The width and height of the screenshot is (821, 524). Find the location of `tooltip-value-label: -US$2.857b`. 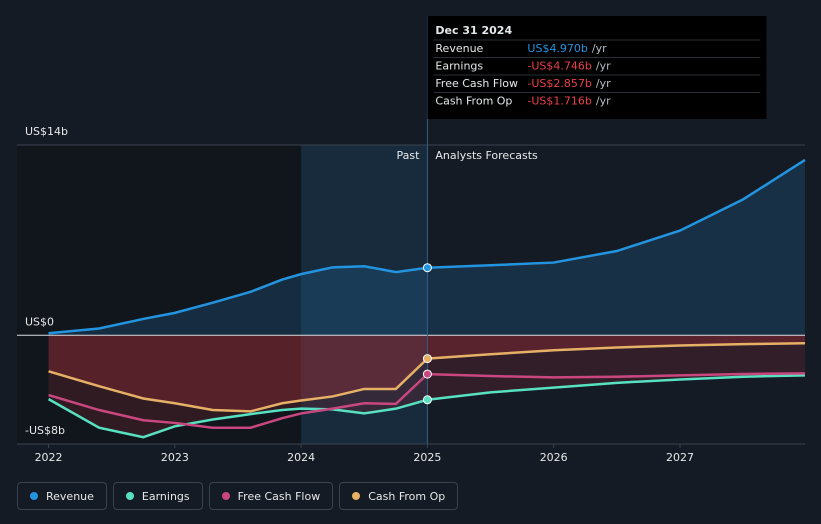

tooltip-value-label: -US$2.857b is located at coordinates (559, 83).